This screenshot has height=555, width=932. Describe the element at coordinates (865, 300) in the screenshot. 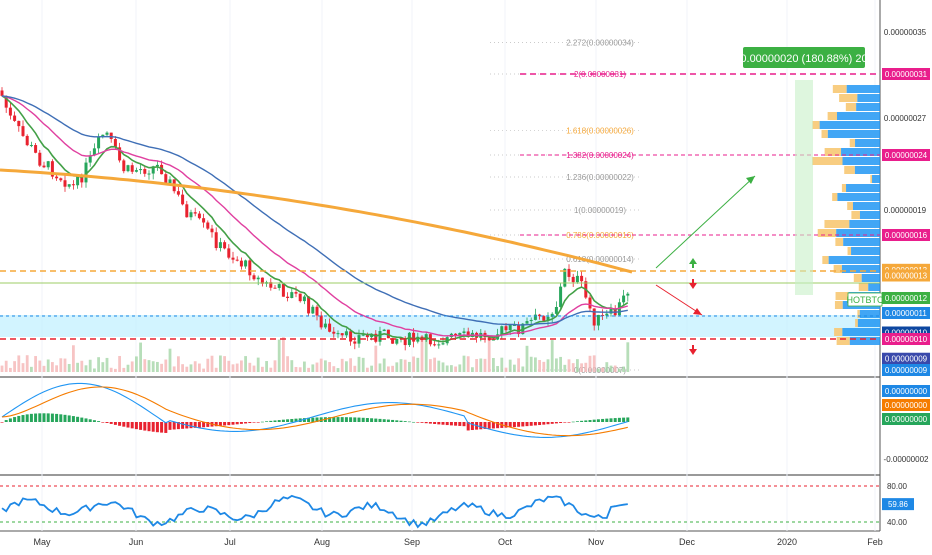

I see `symbol-label: HOTBTC` at that location.